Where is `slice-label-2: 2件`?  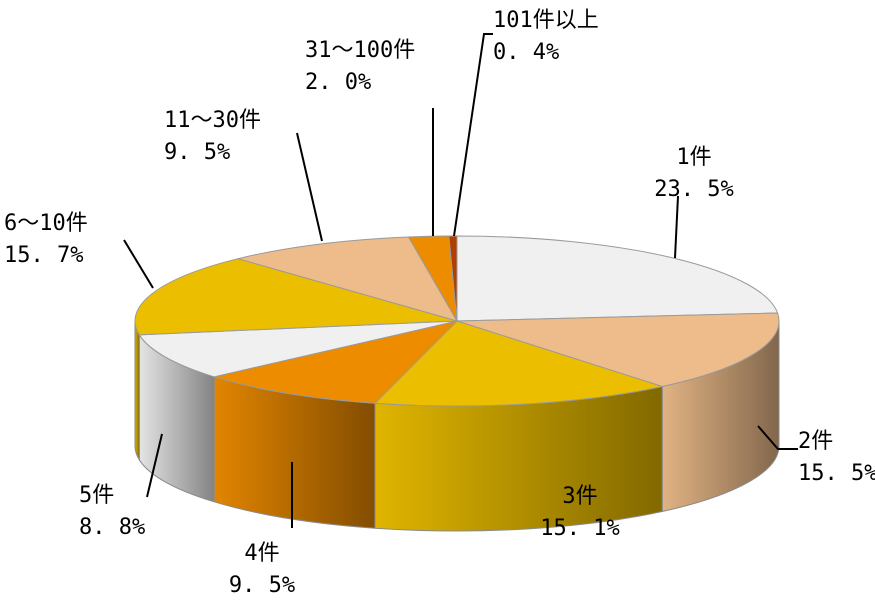
slice-label-2: 2件 is located at coordinates (815, 441).